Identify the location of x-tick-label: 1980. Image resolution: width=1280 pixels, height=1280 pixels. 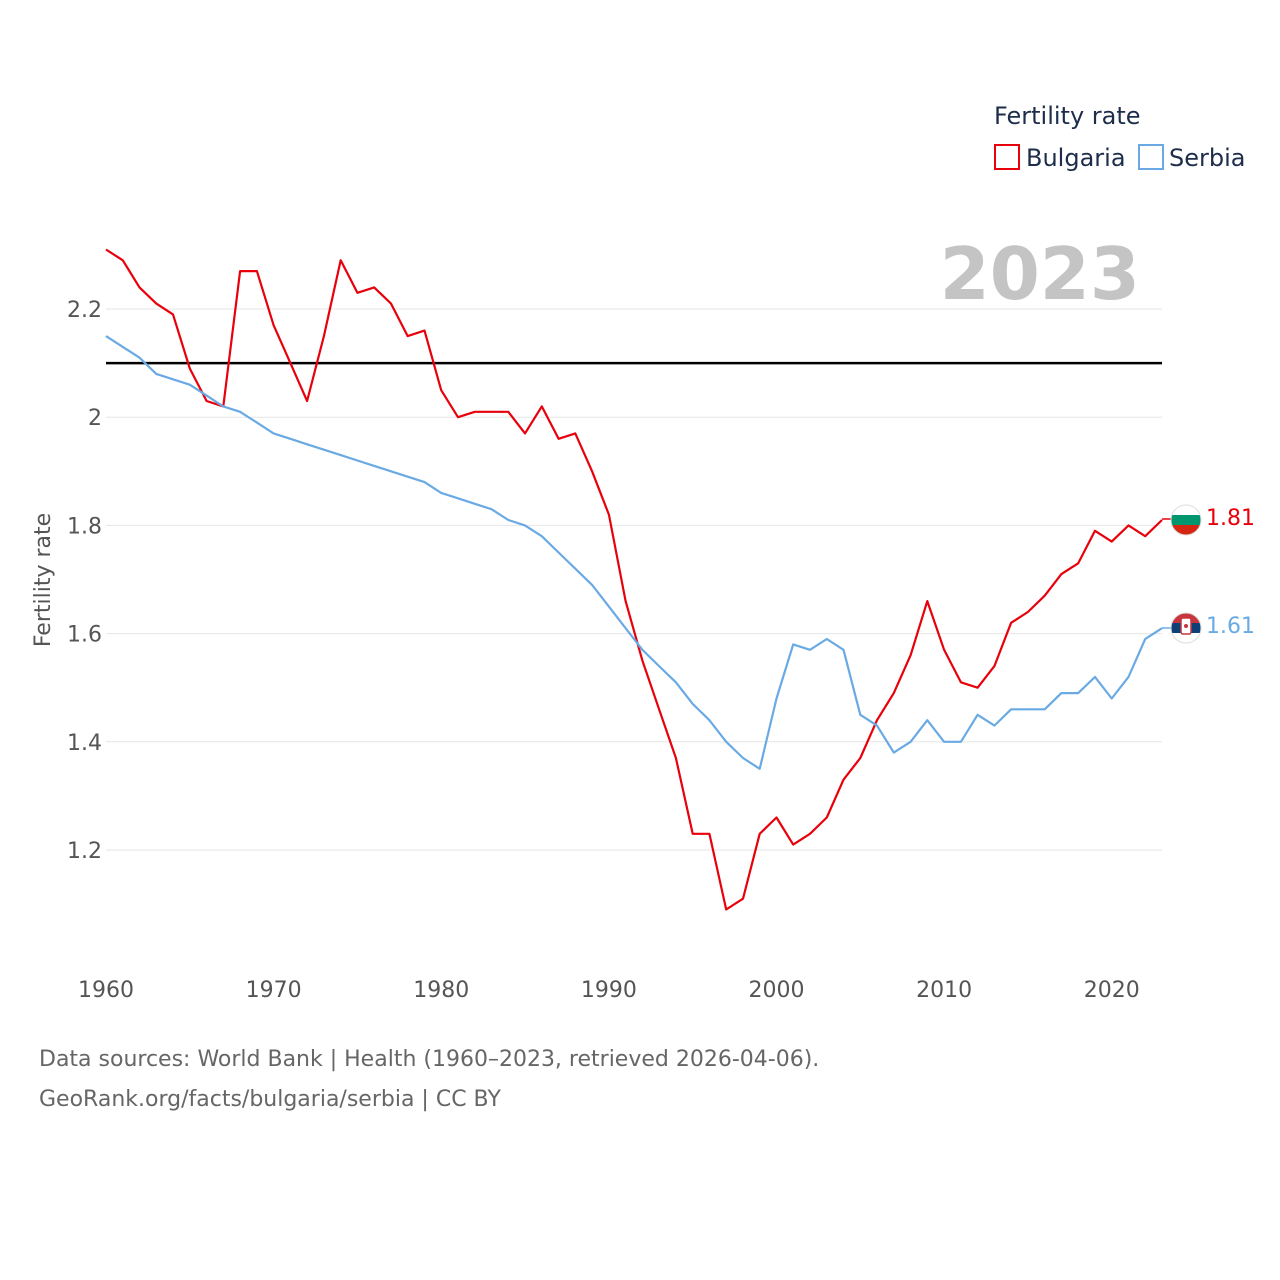
(441, 990).